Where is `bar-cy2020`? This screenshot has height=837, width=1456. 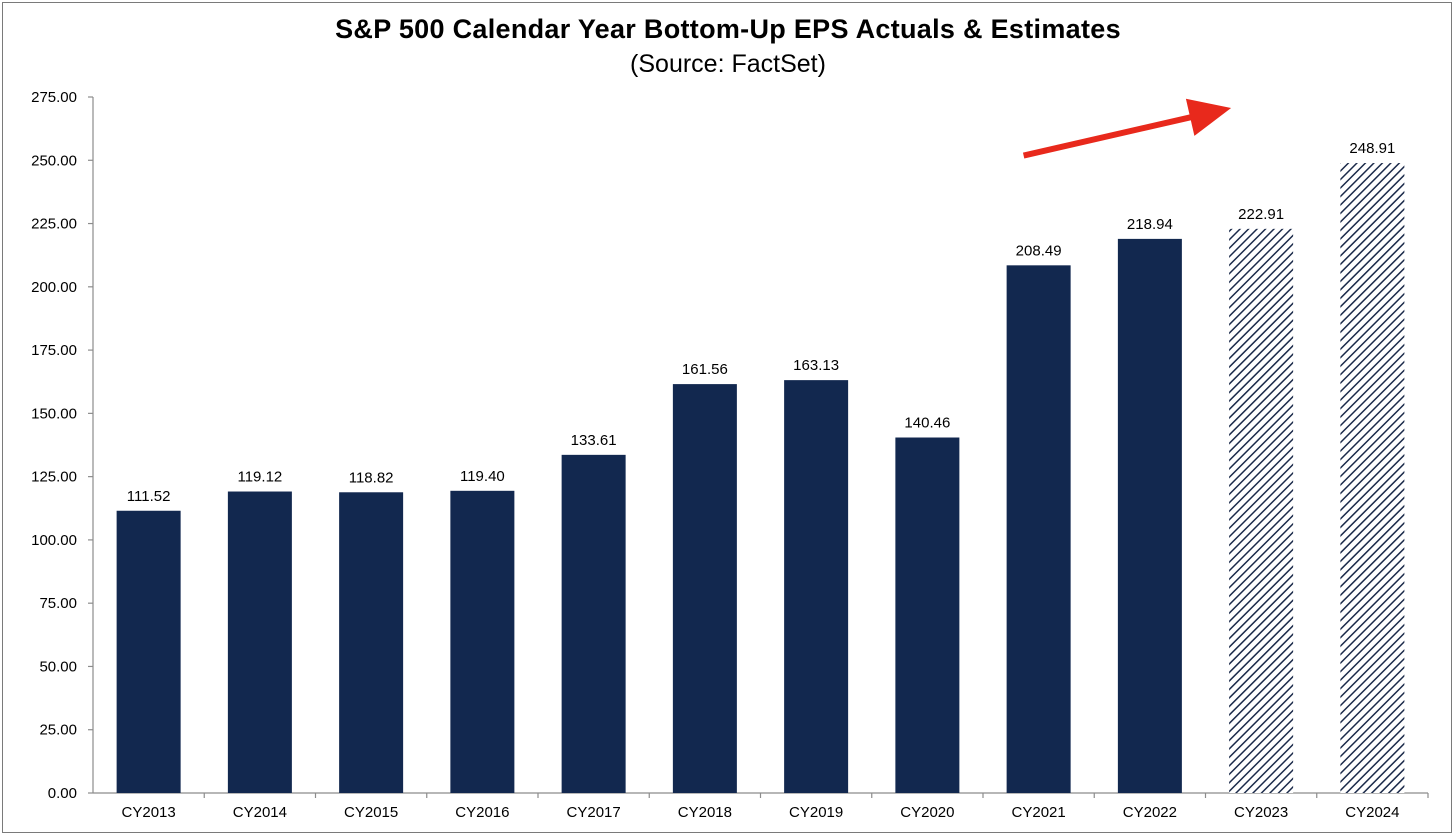
bar-cy2020 is located at coordinates (927, 615).